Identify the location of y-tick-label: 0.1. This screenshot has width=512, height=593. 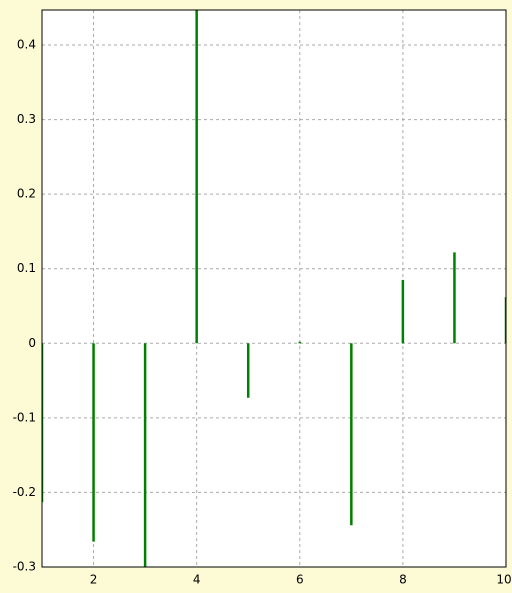
(26, 268).